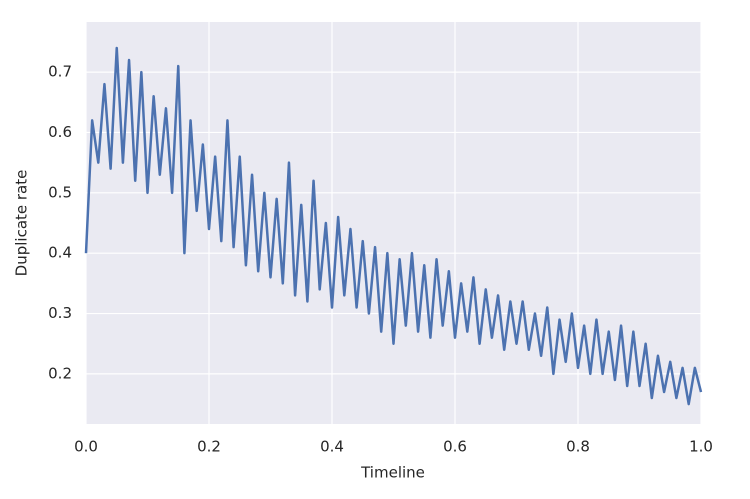 This screenshot has height=499, width=750. What do you see at coordinates (332, 447) in the screenshot?
I see `x-tick-label: 0.4` at bounding box center [332, 447].